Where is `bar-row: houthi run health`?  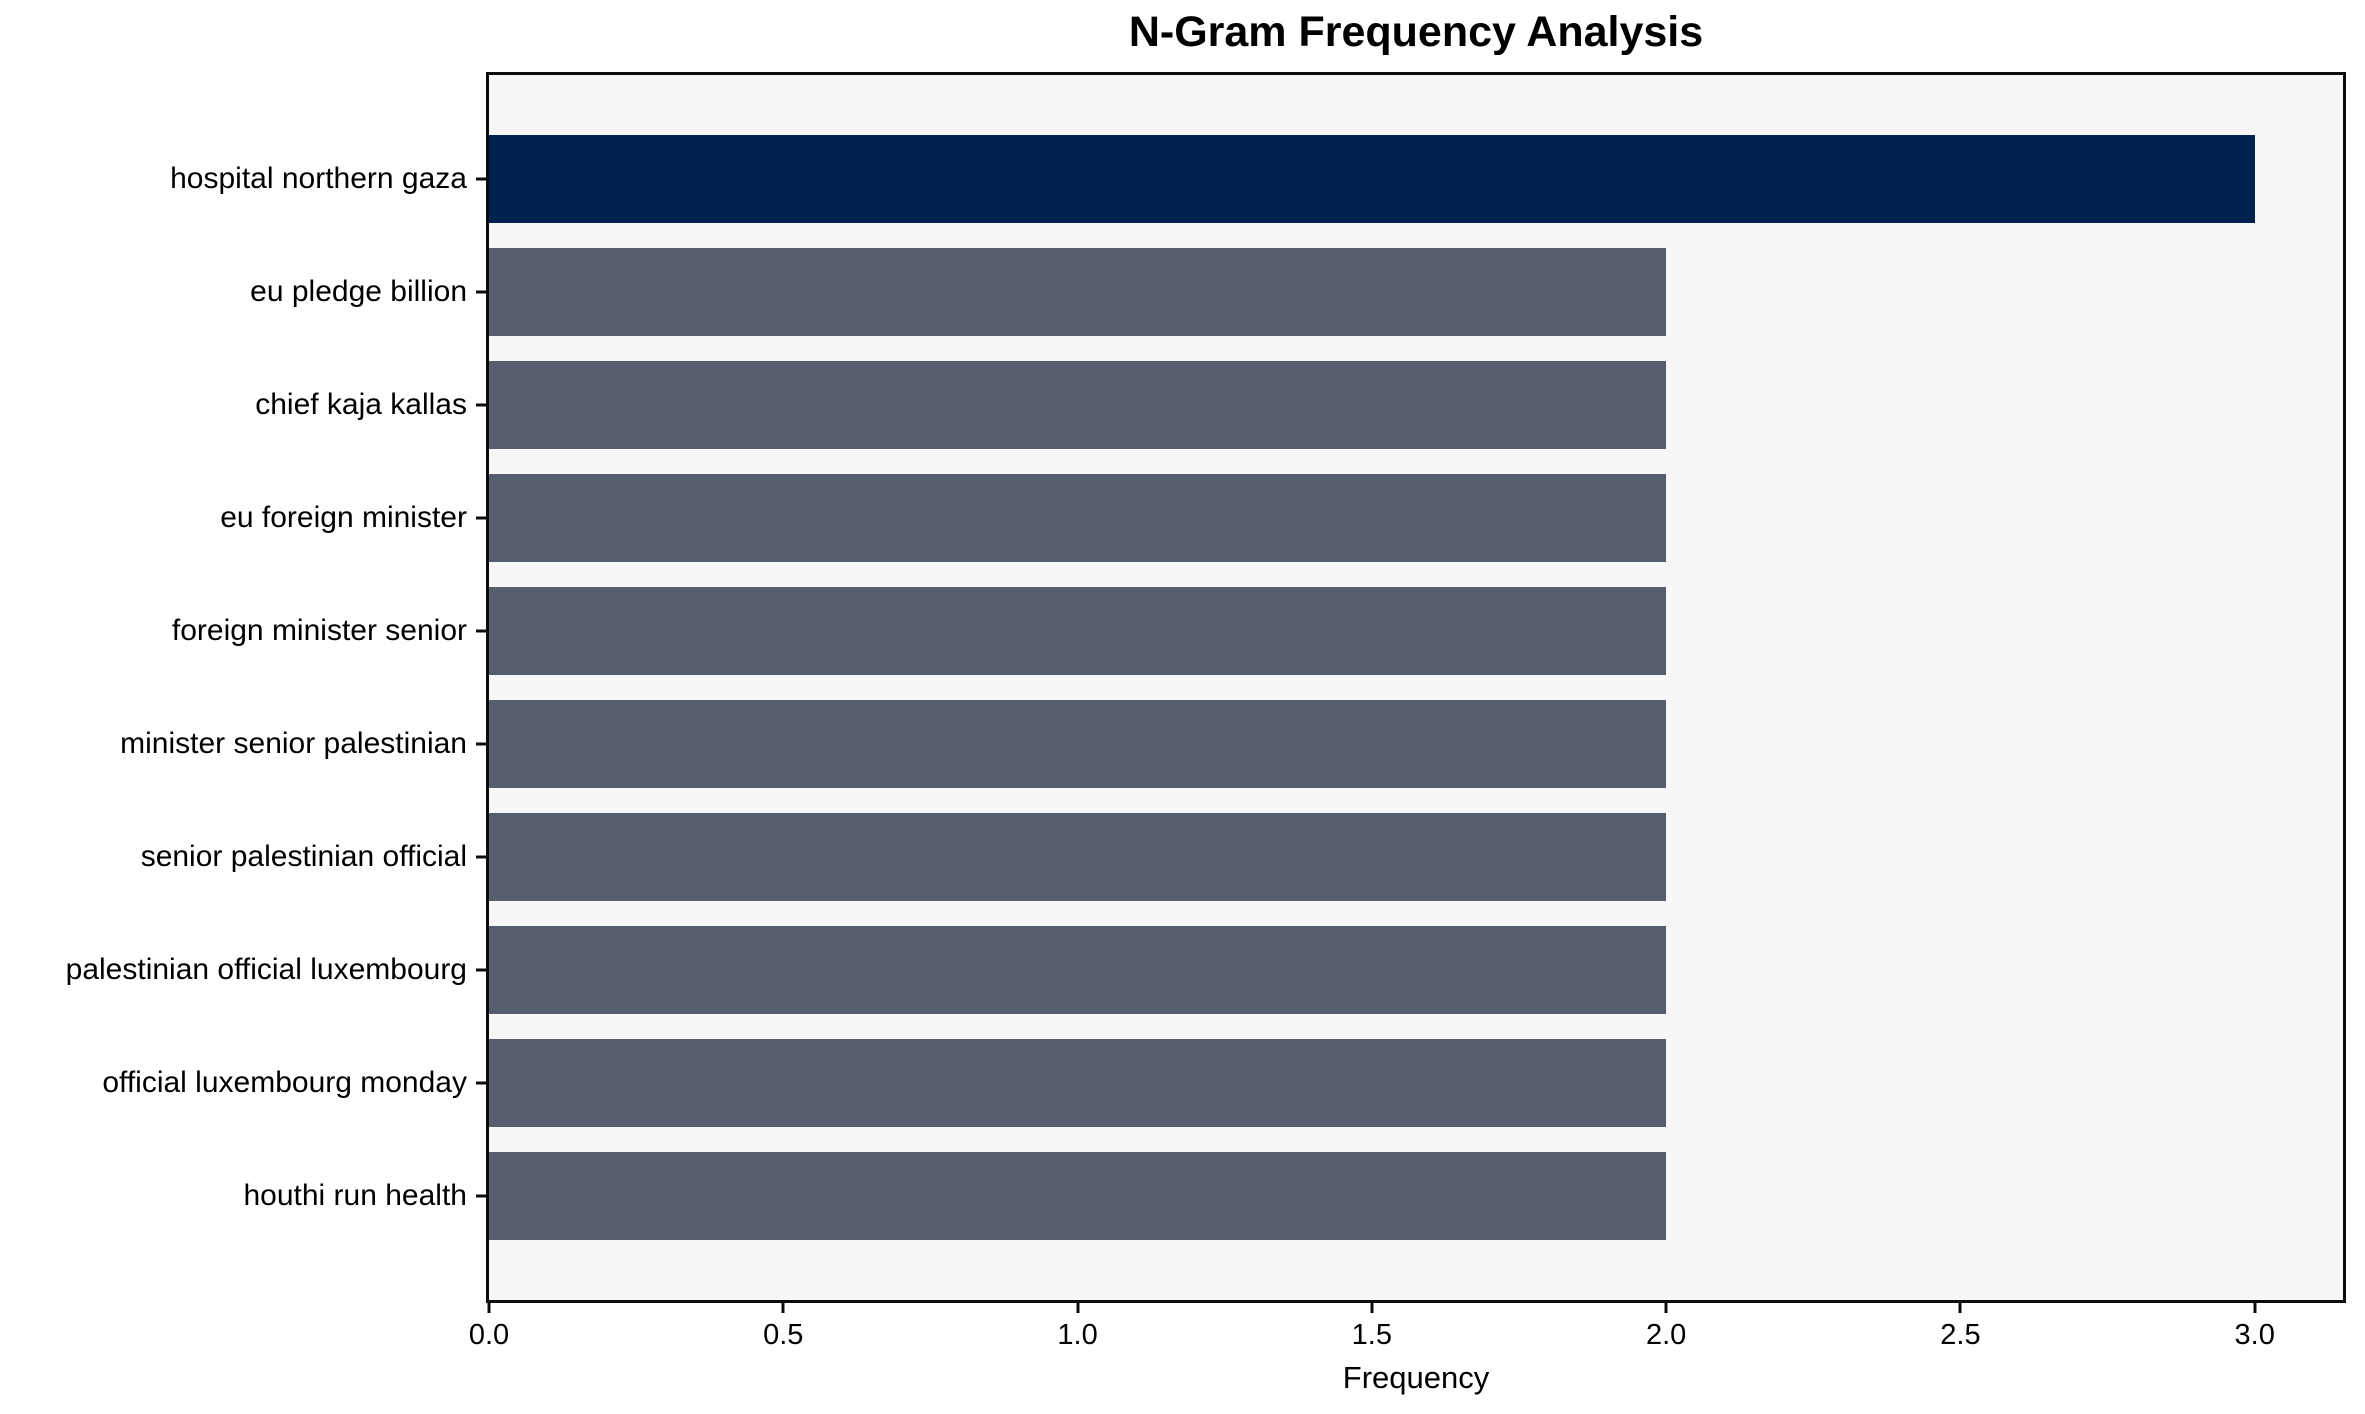 bar-row: houthi run health is located at coordinates (1293, 1195).